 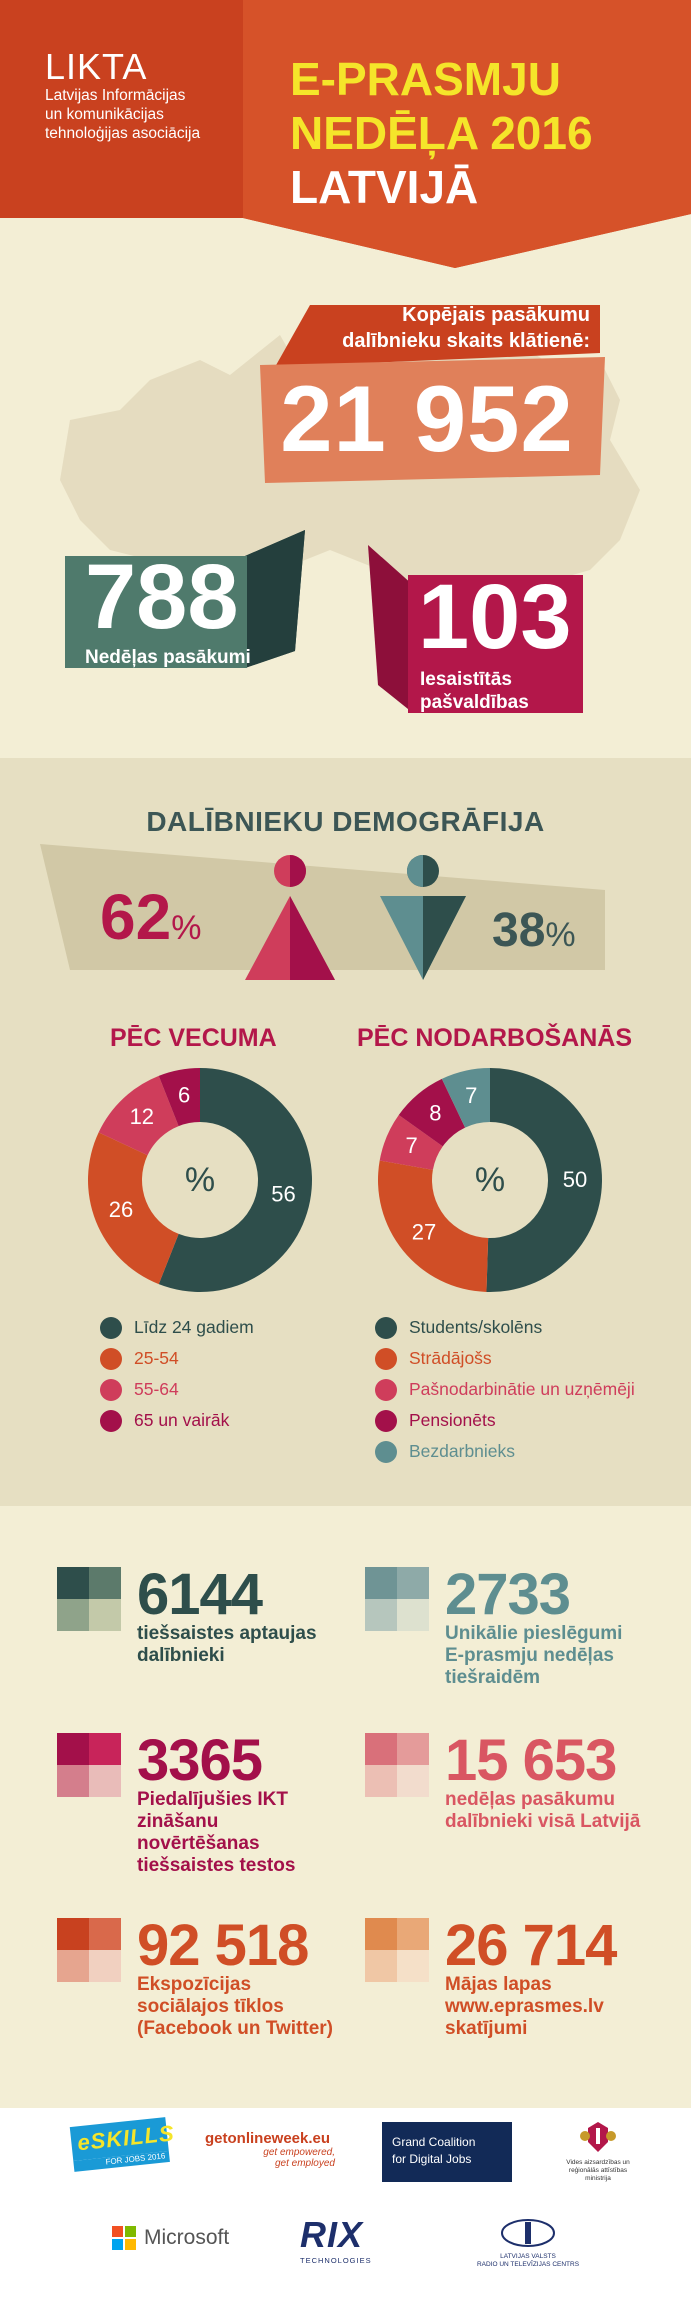 I want to click on microsoft-icon, so click(x=124, y=2238).